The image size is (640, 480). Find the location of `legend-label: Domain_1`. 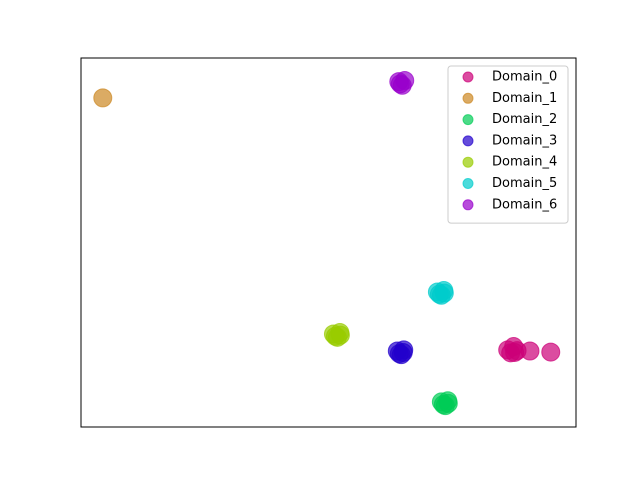

legend-label: Domain_1 is located at coordinates (524, 98).